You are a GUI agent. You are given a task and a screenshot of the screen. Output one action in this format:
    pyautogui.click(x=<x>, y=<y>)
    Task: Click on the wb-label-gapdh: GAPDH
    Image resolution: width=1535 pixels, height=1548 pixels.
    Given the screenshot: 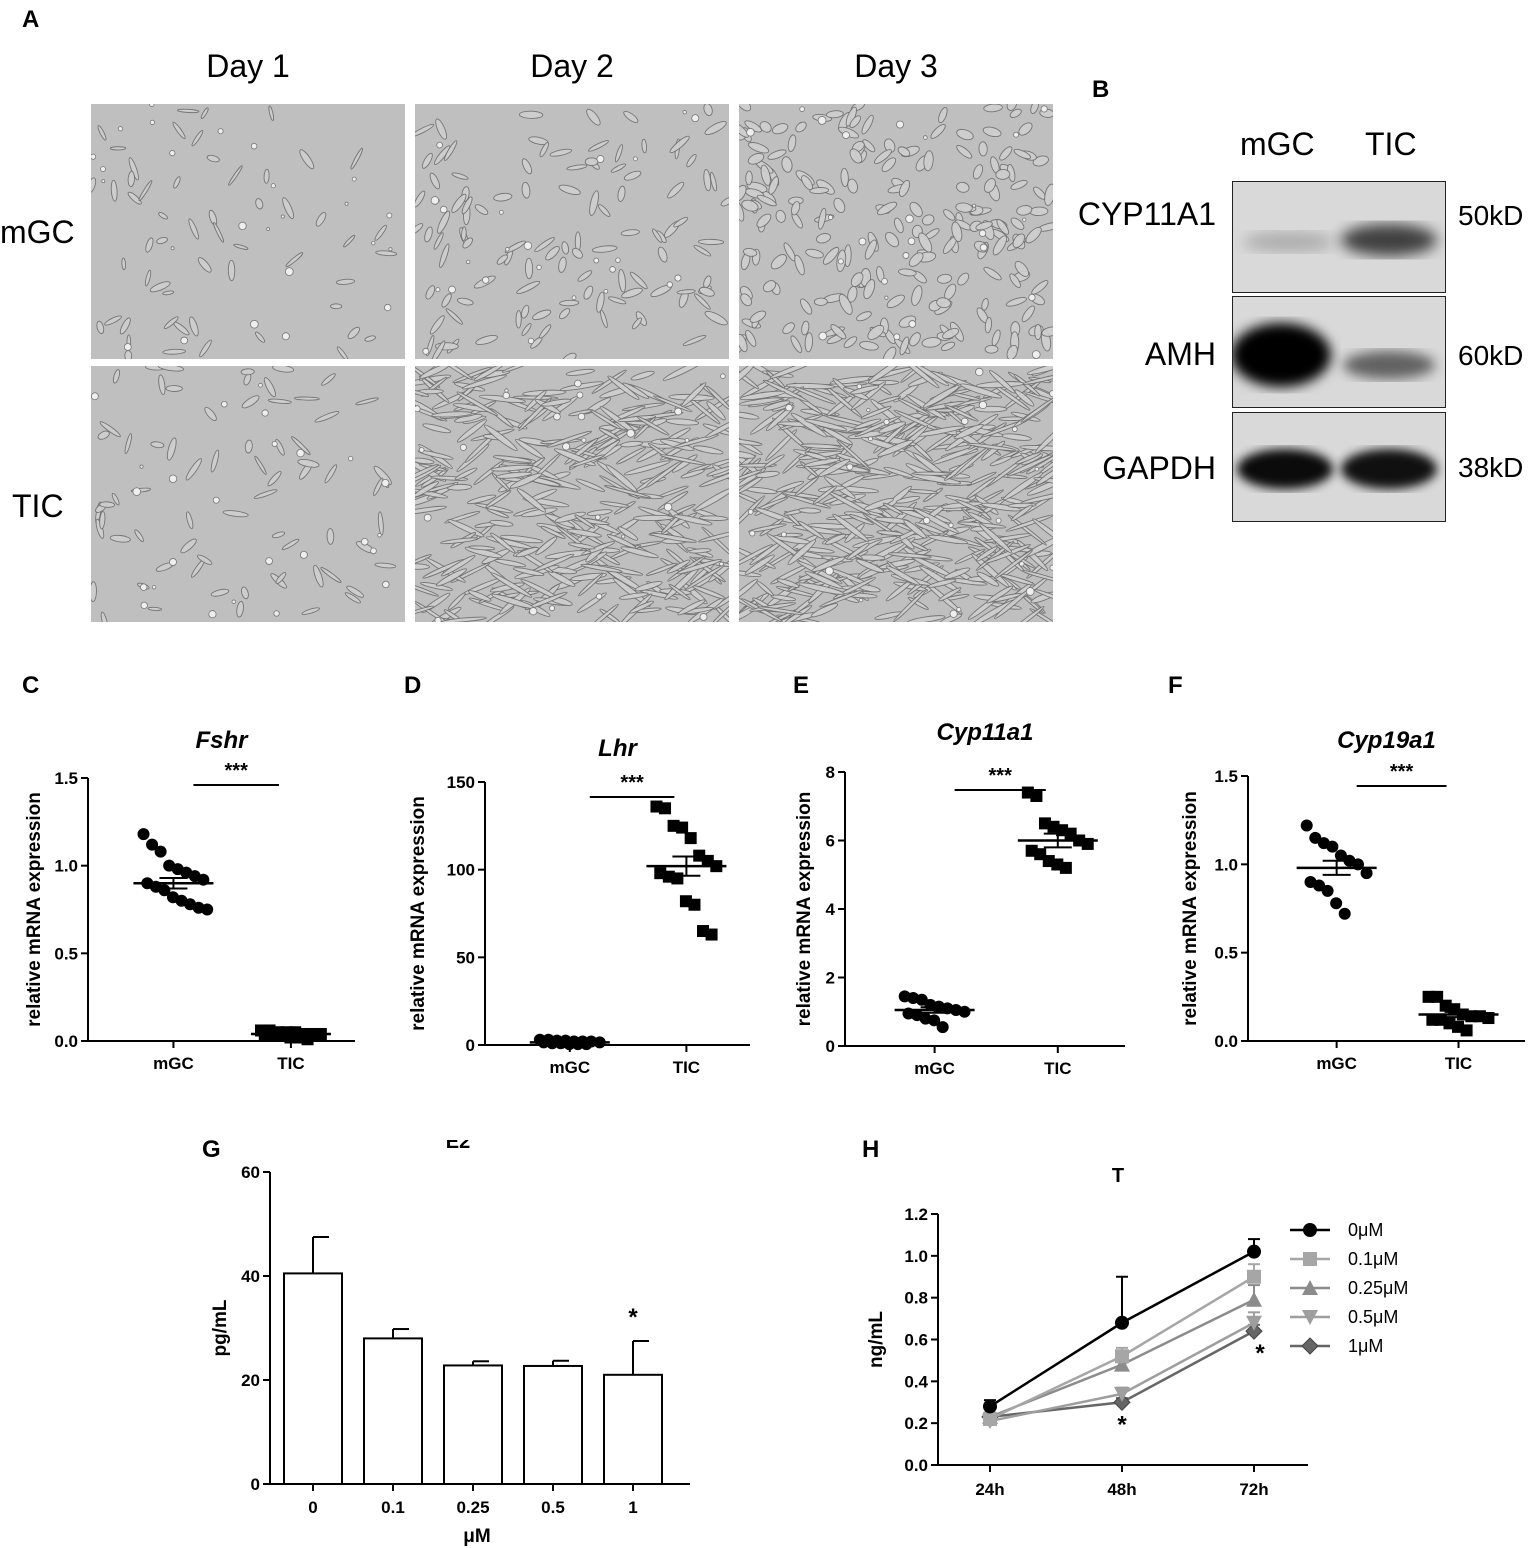 What is the action you would take?
    pyautogui.click(x=1159, y=468)
    